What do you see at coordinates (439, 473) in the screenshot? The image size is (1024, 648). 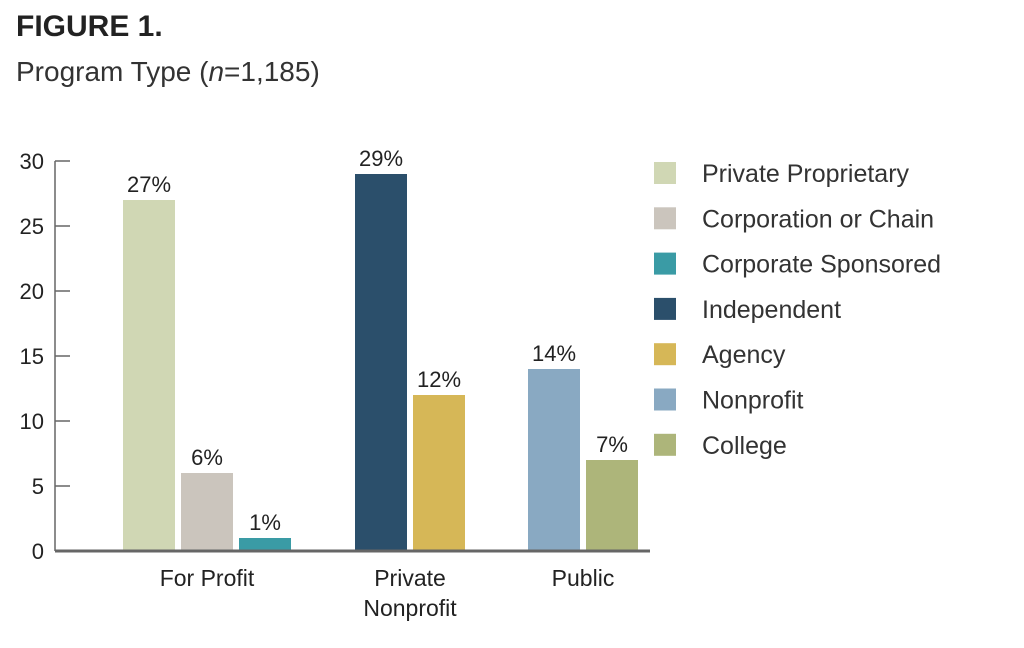 I see `bar-agency` at bounding box center [439, 473].